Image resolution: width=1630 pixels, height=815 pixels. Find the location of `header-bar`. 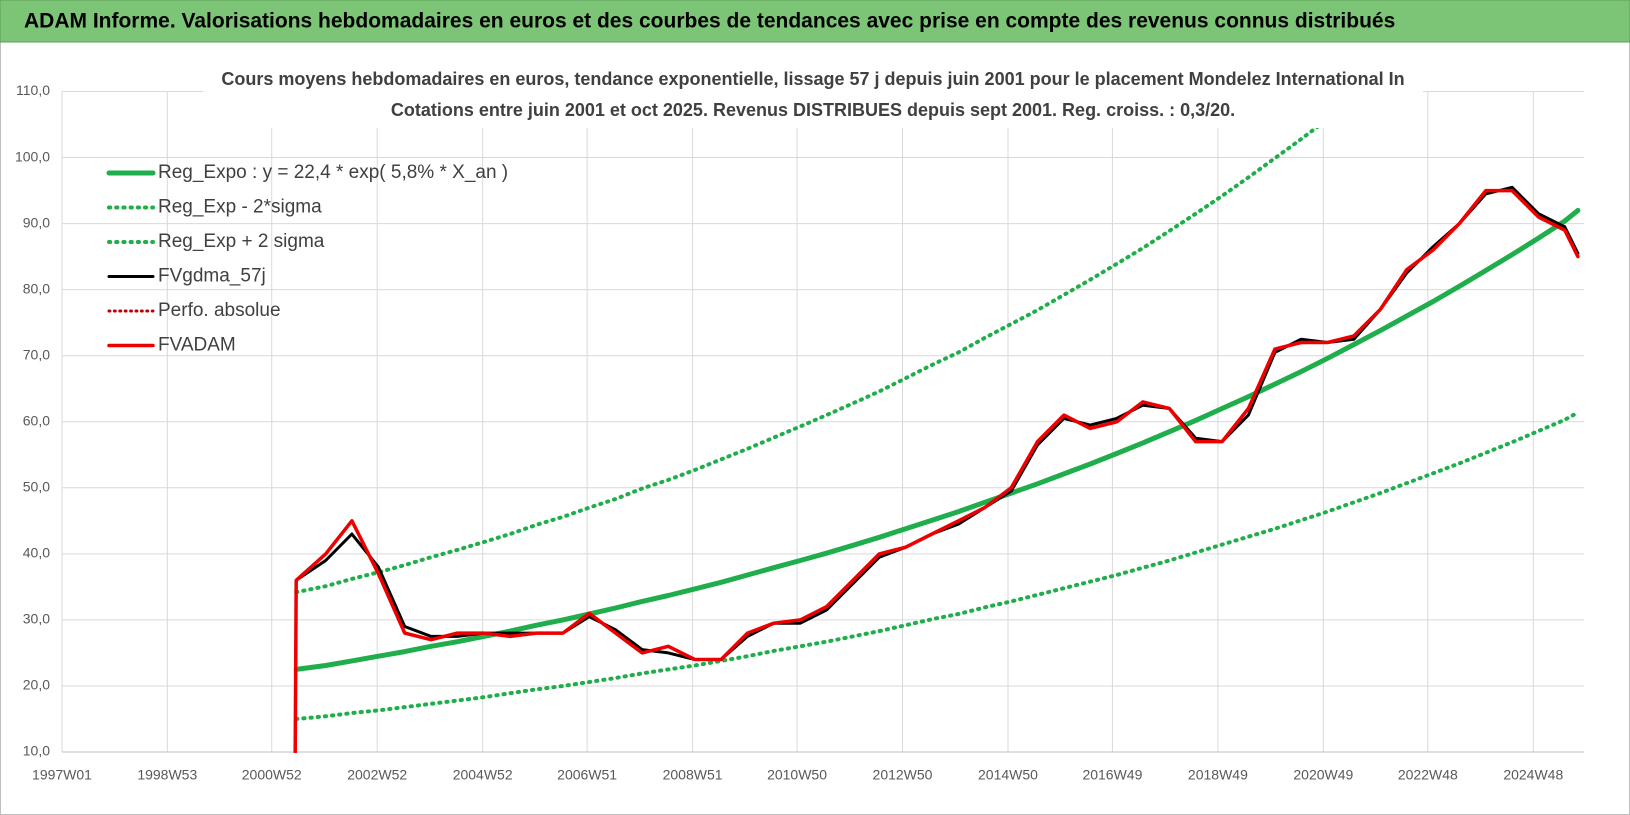

header-bar is located at coordinates (815, 21).